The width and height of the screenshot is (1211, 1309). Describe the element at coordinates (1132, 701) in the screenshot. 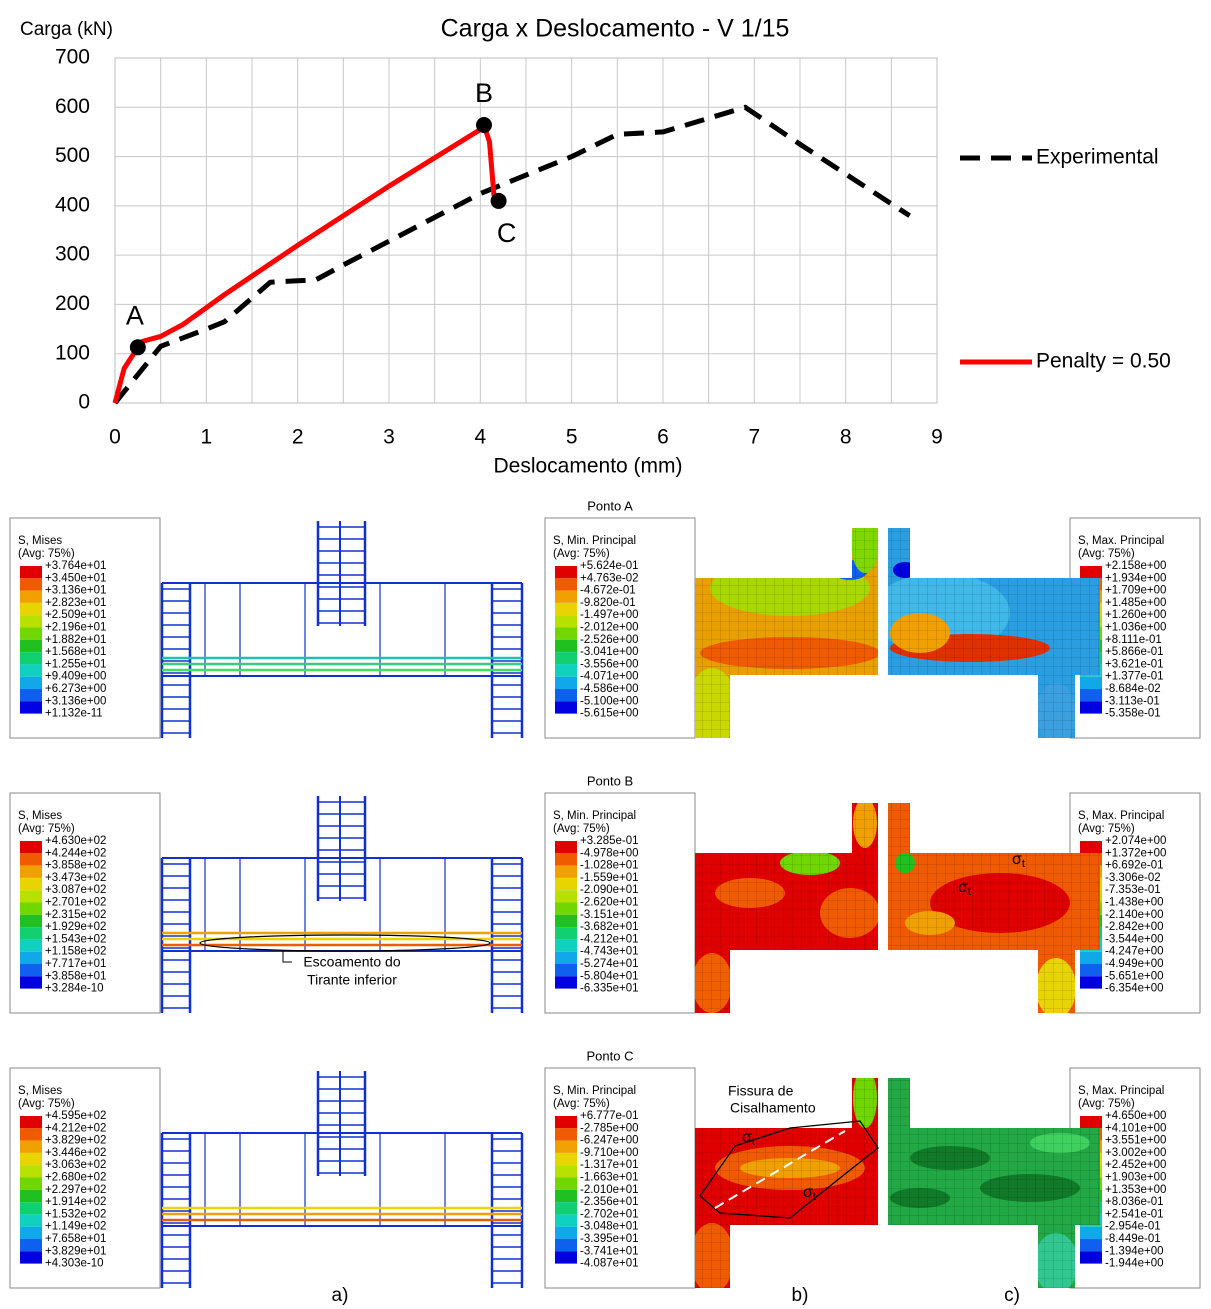

I see `legend-value: -3.113e-01` at that location.